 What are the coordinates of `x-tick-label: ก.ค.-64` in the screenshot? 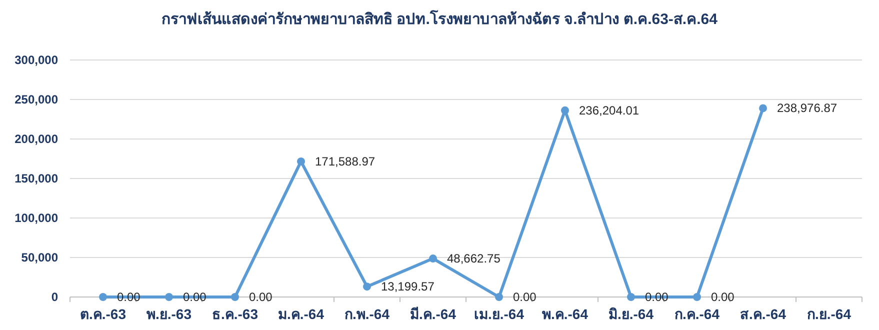 It's located at (697, 314).